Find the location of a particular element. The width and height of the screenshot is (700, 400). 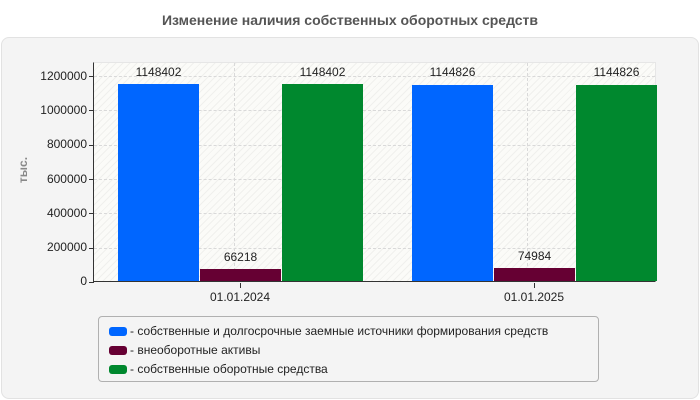

x-tick-label: 01.01.2025 is located at coordinates (534, 297).